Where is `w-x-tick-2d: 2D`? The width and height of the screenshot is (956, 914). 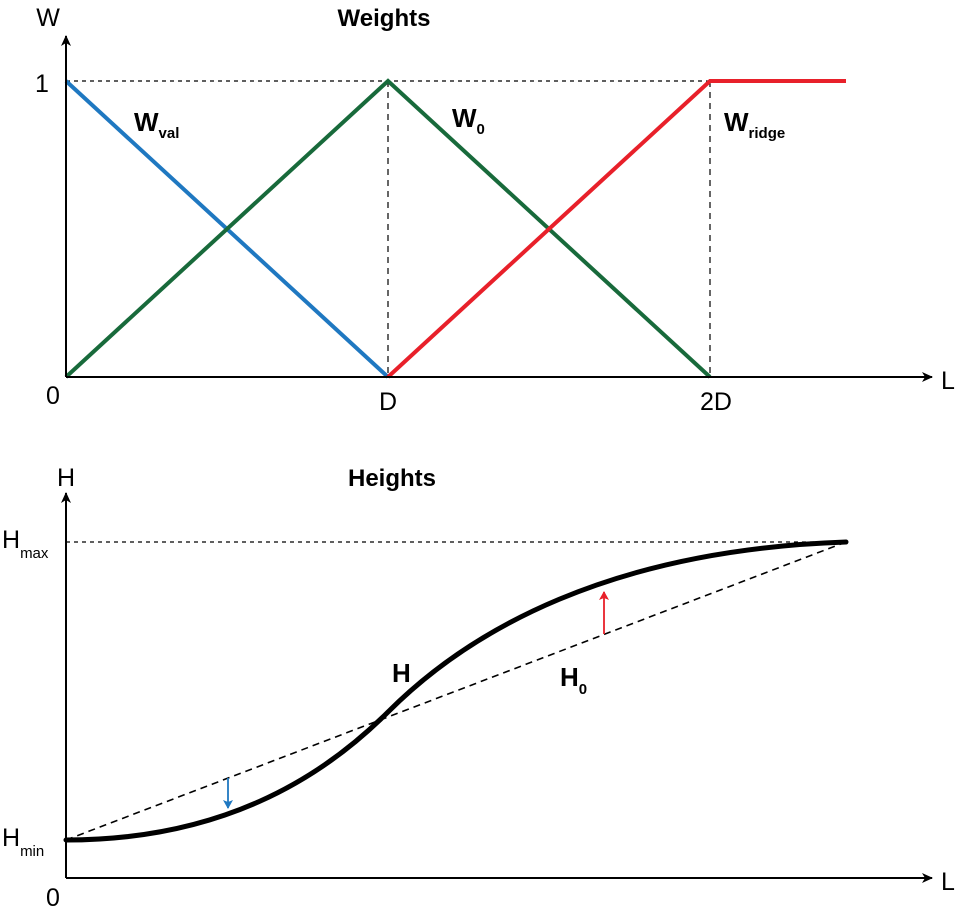 w-x-tick-2d: 2D is located at coordinates (716, 402).